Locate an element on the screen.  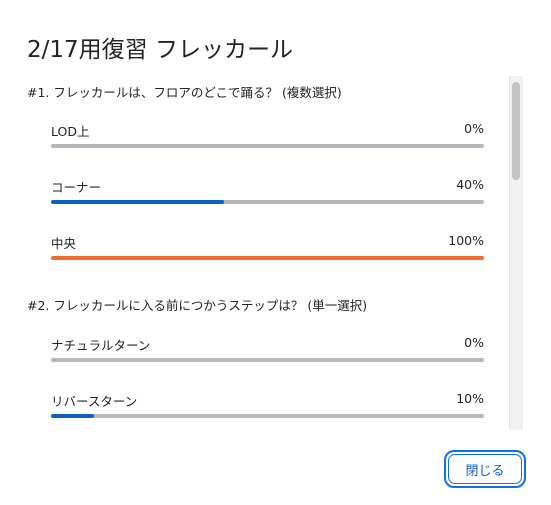
question-title: #1. フレッカールは、フロアのどこで踊る？ (複数選択) is located at coordinates (184, 92).